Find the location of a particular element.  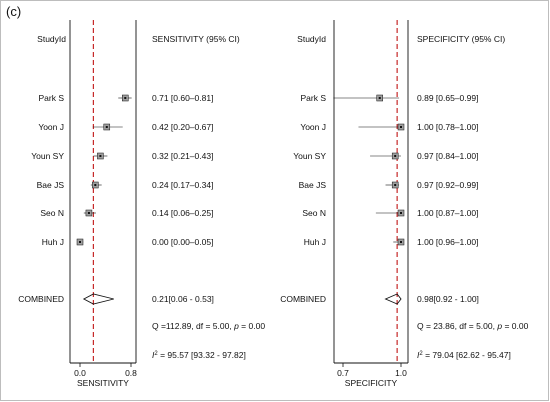

sens-value-header: SENSITIVITY (95% CI) is located at coordinates (196, 39).